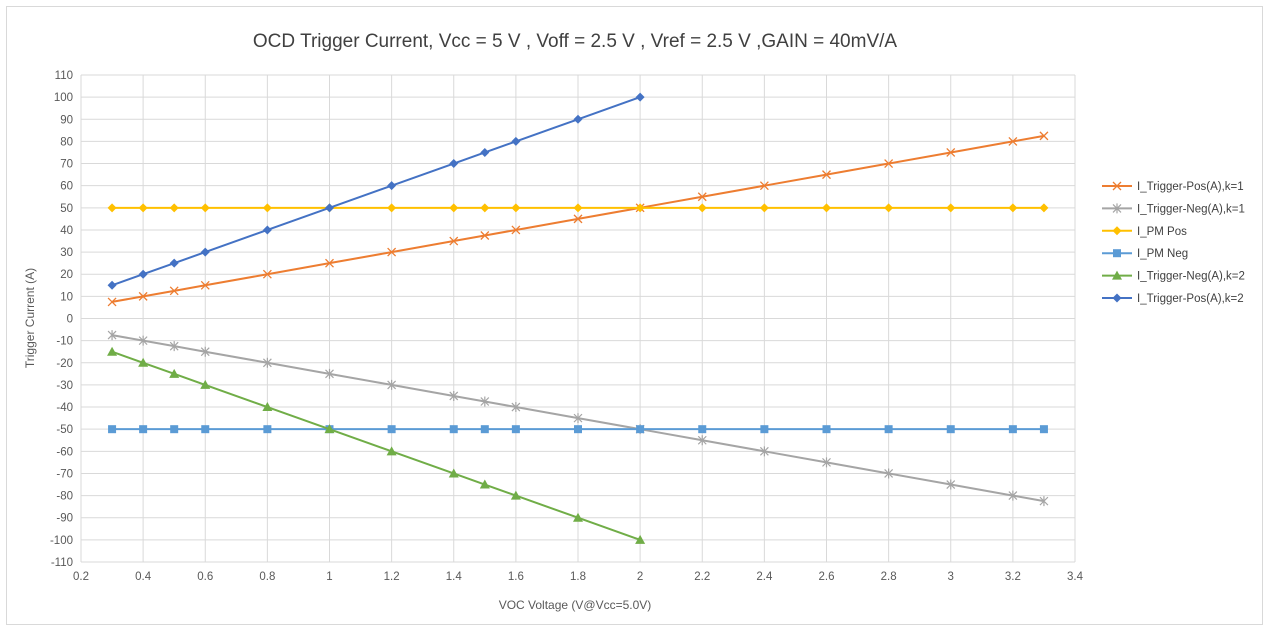 Image resolution: width=1271 pixels, height=631 pixels. Describe the element at coordinates (205, 577) in the screenshot. I see `x-tick-label: 0.6` at that location.